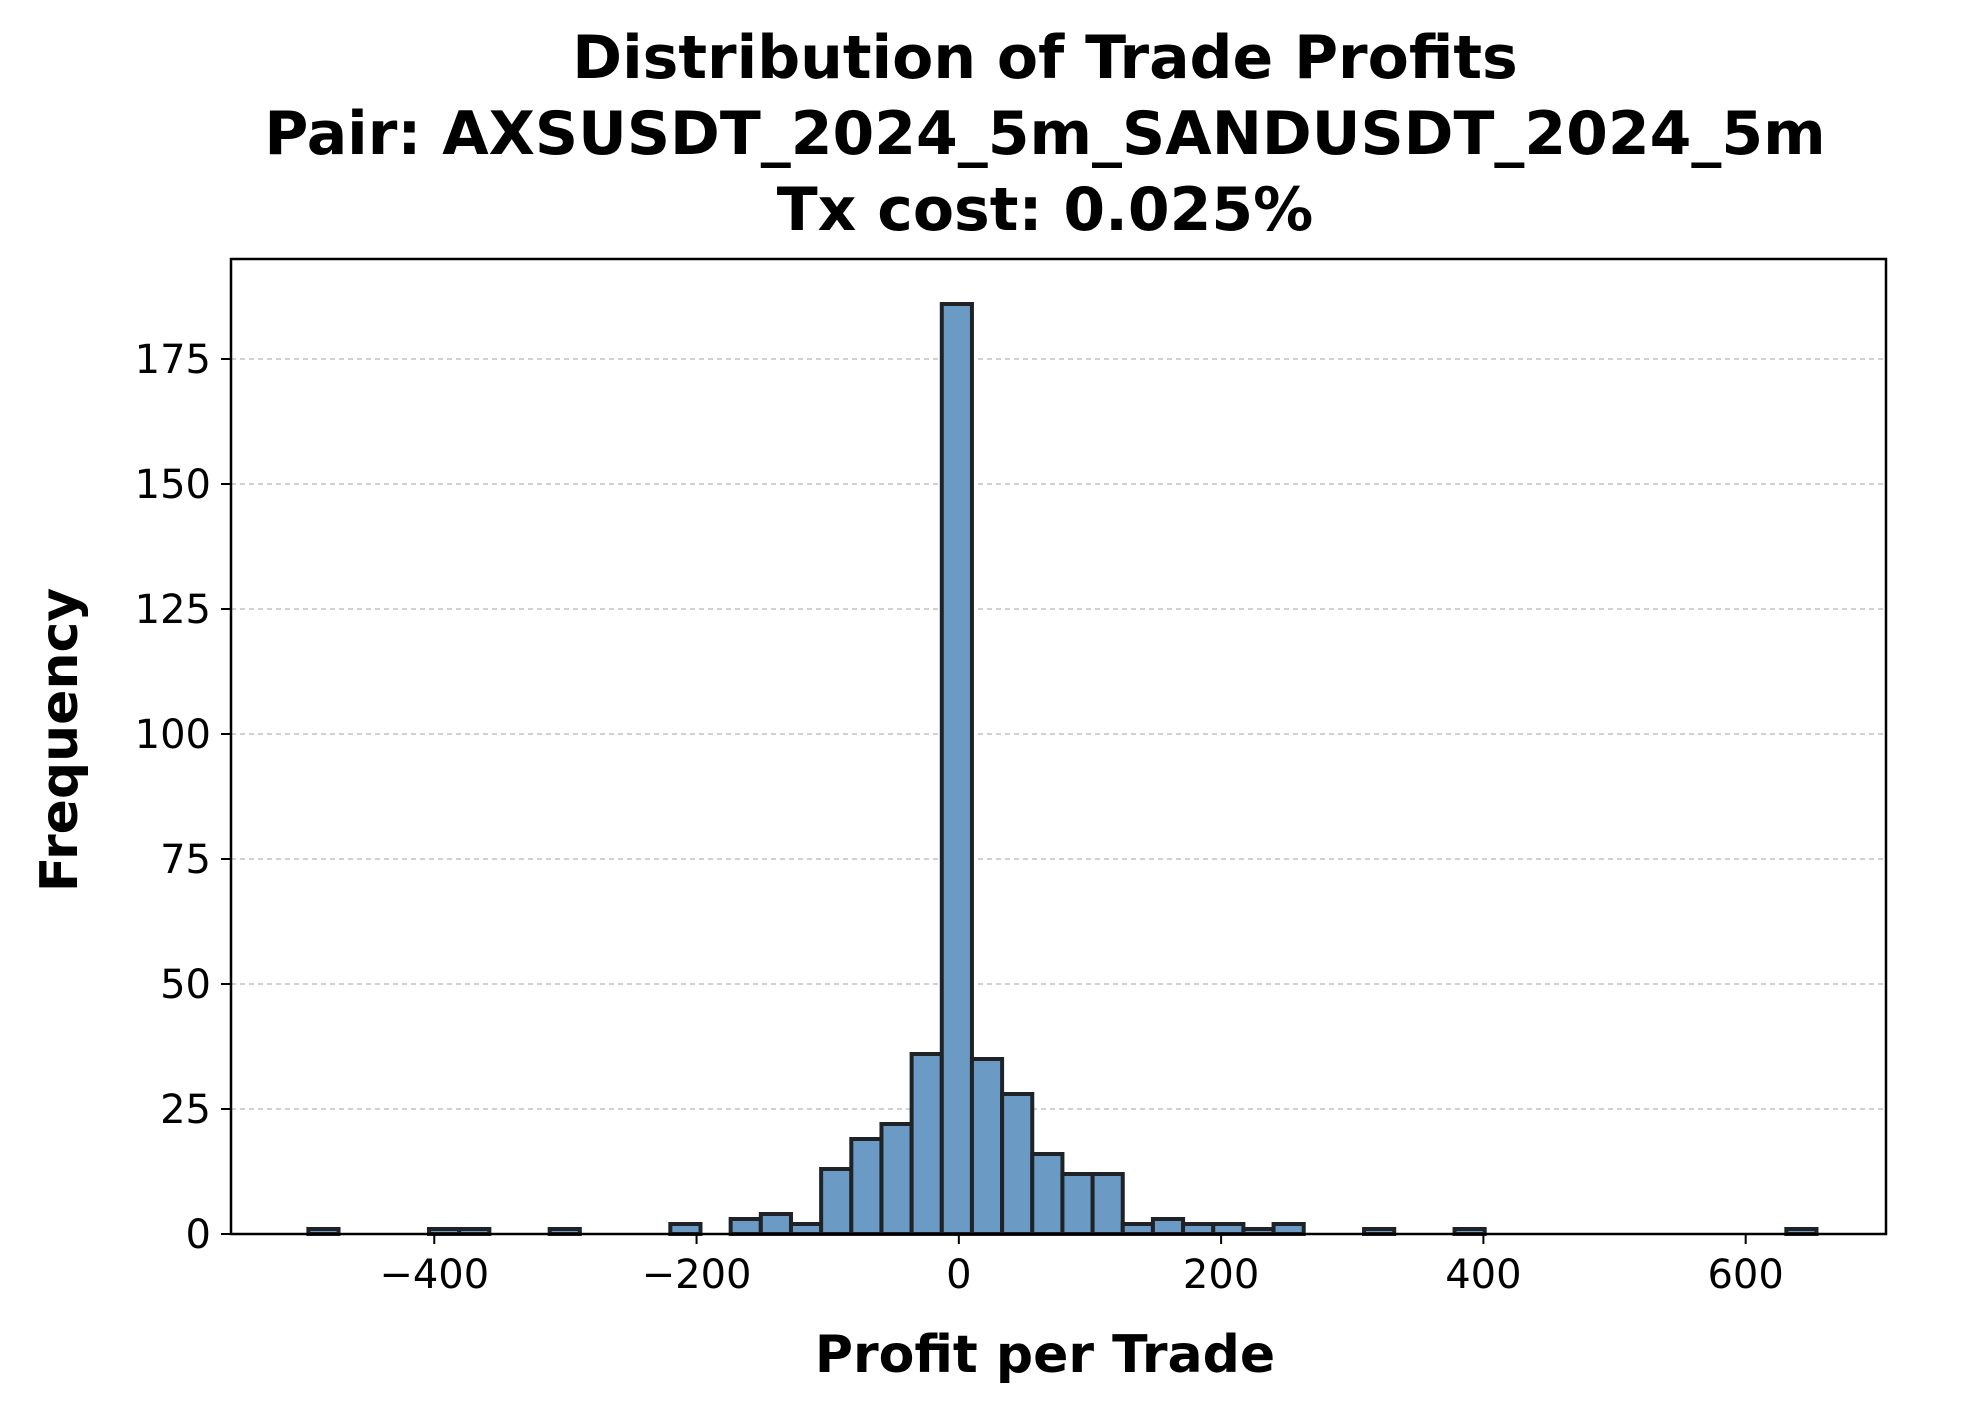 The image size is (1964, 1403). Describe the element at coordinates (697, 1275) in the screenshot. I see `x-tick-label: −200` at that location.